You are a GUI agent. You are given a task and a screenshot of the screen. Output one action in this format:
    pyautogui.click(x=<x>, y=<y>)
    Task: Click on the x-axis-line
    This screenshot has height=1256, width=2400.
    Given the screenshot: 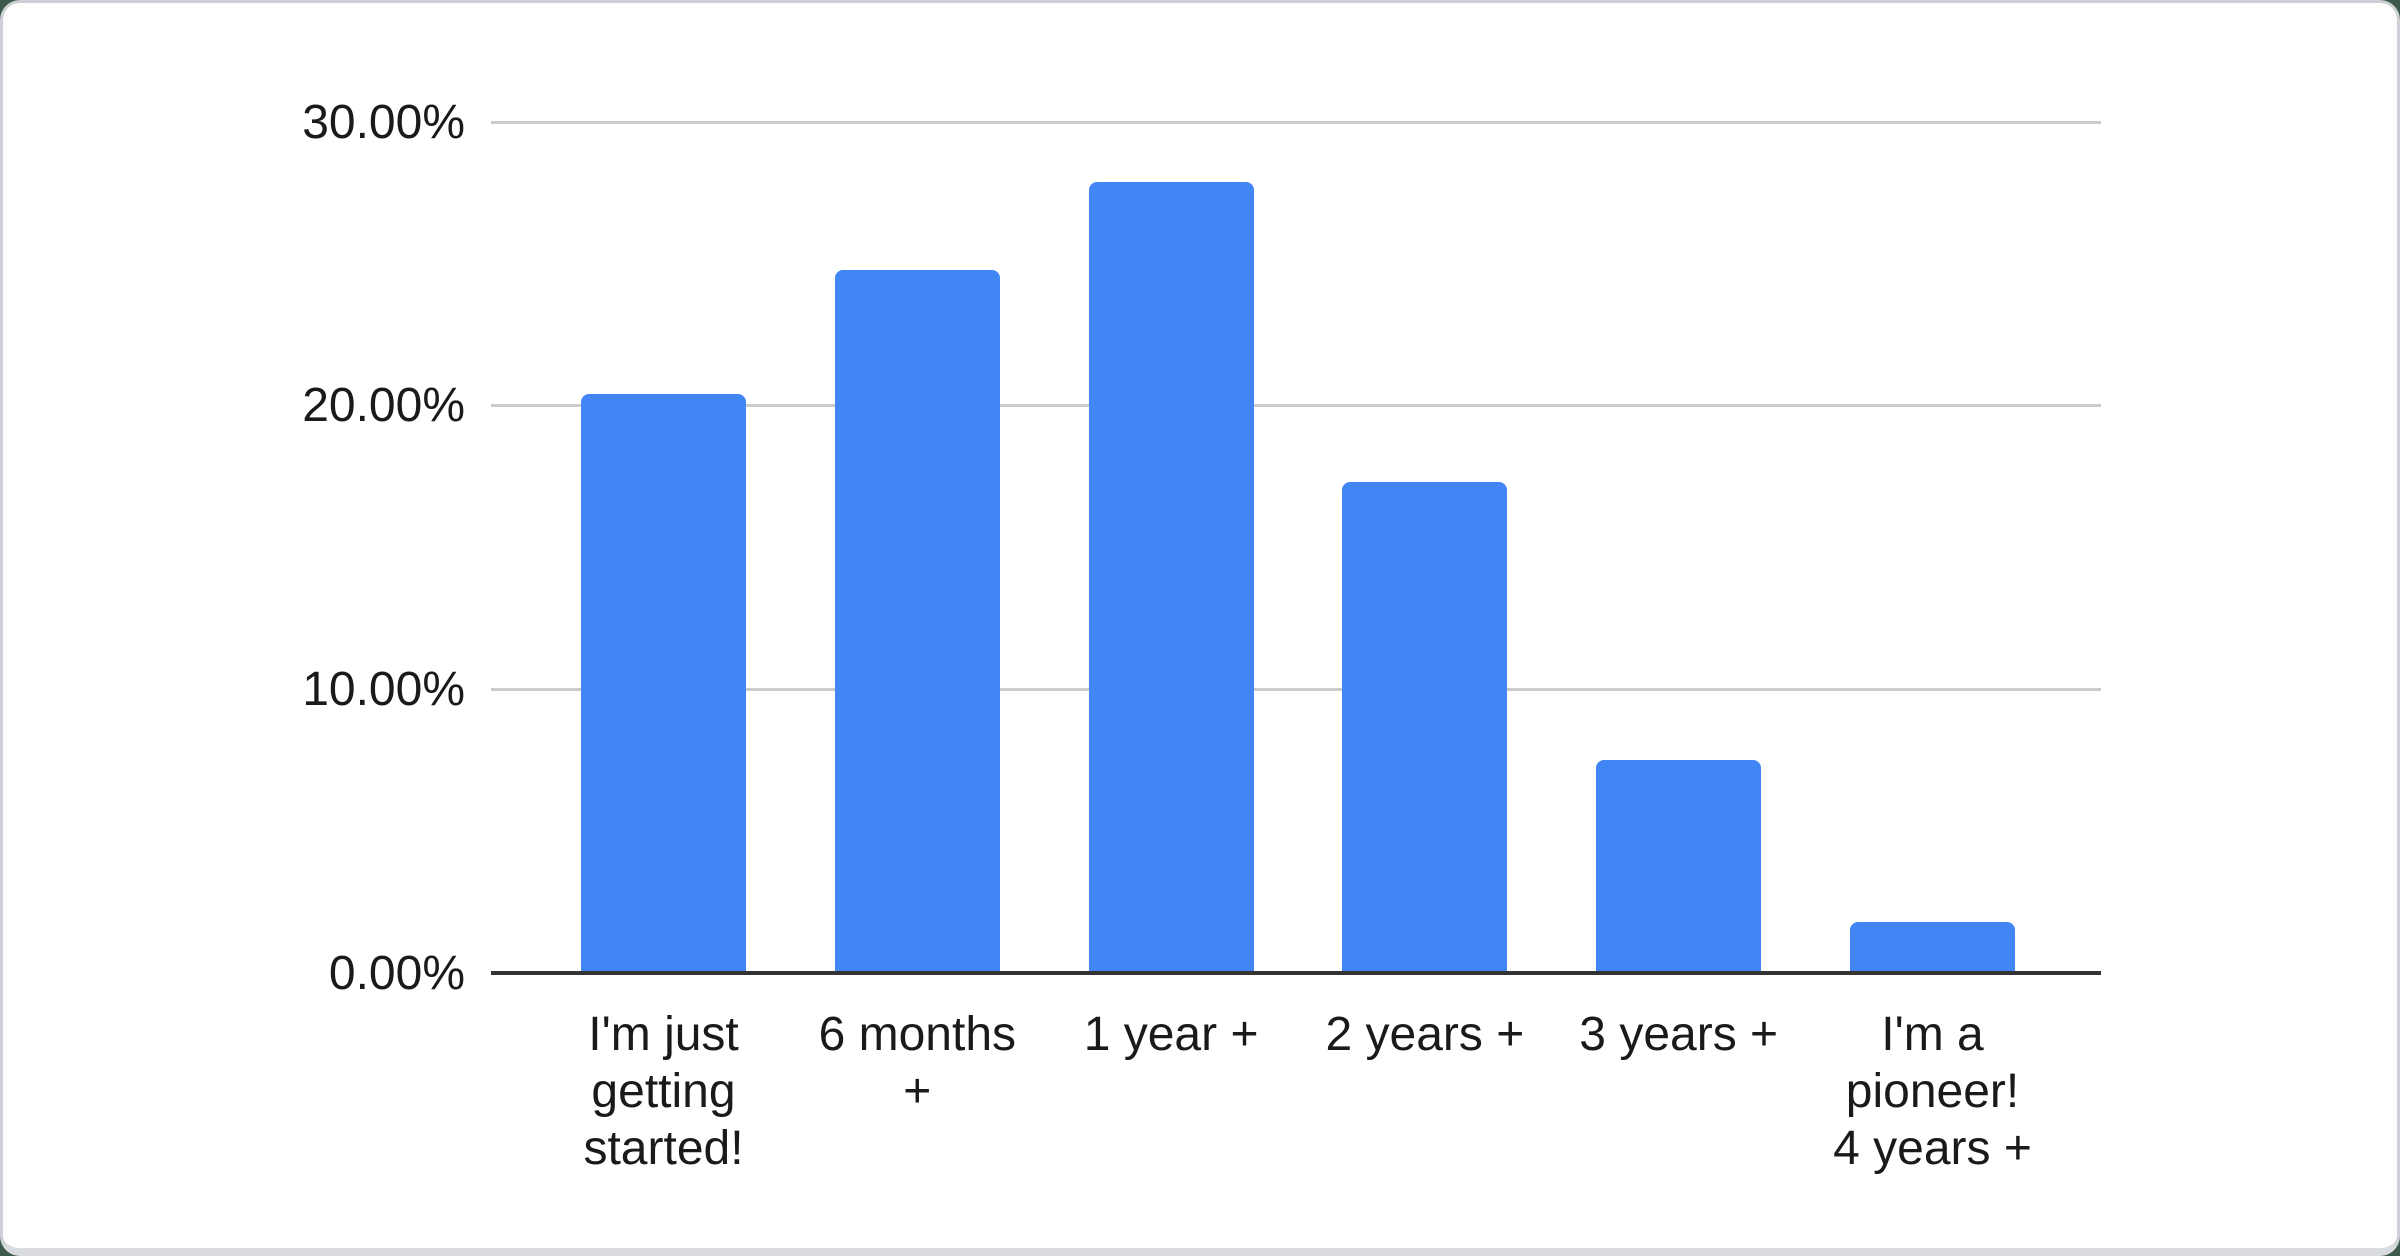 What is the action you would take?
    pyautogui.click(x=1296, y=973)
    